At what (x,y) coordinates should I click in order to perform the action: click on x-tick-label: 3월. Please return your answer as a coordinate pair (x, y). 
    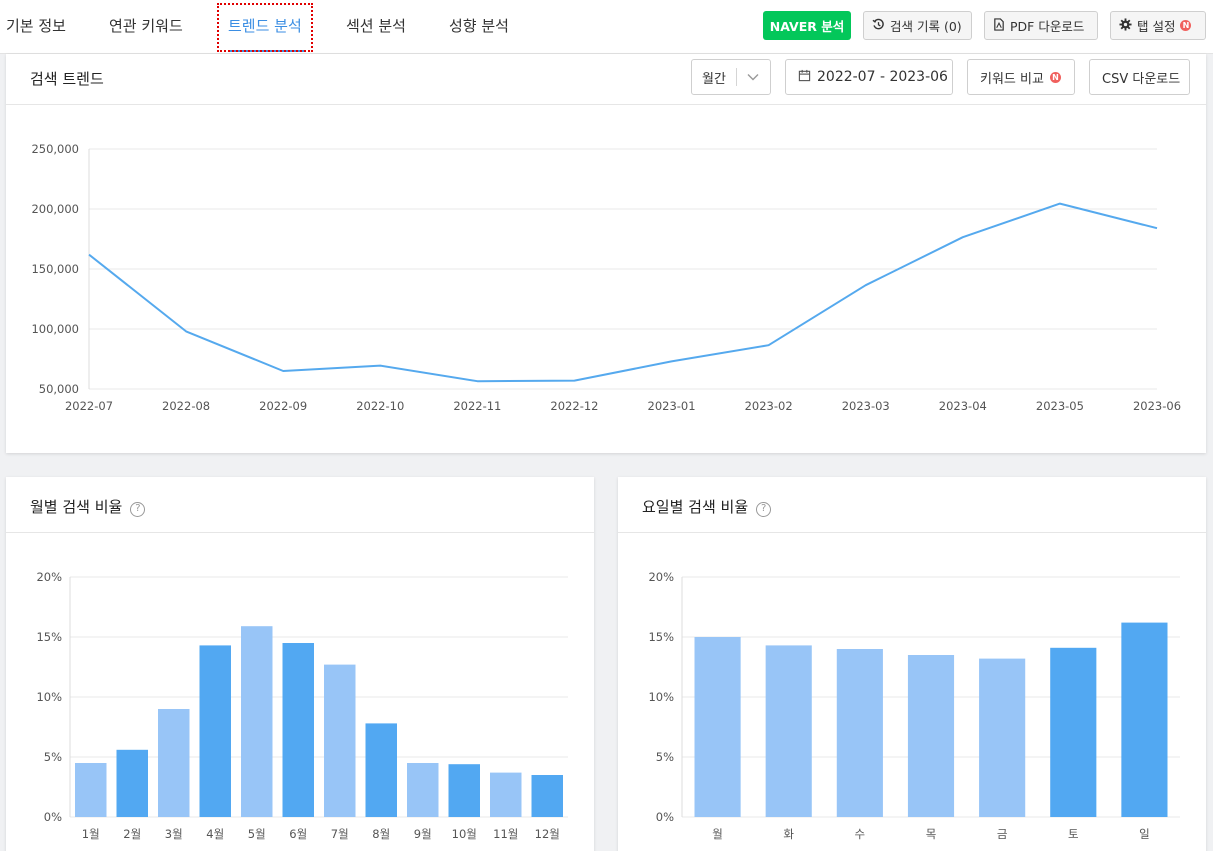
    Looking at the image, I should click on (174, 834).